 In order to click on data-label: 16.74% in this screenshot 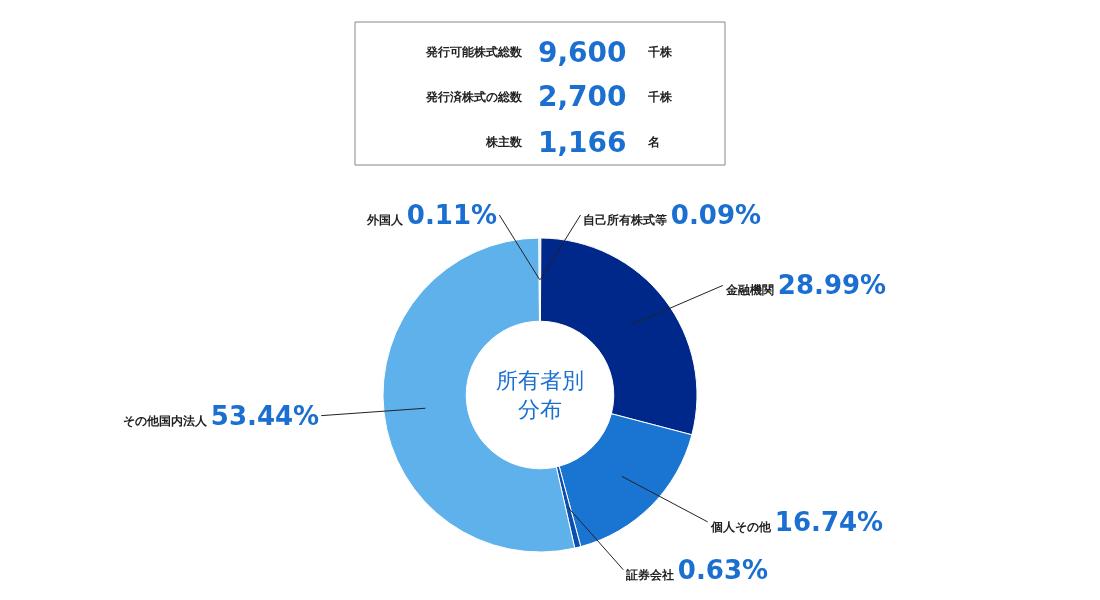, I will do `click(829, 522)`.